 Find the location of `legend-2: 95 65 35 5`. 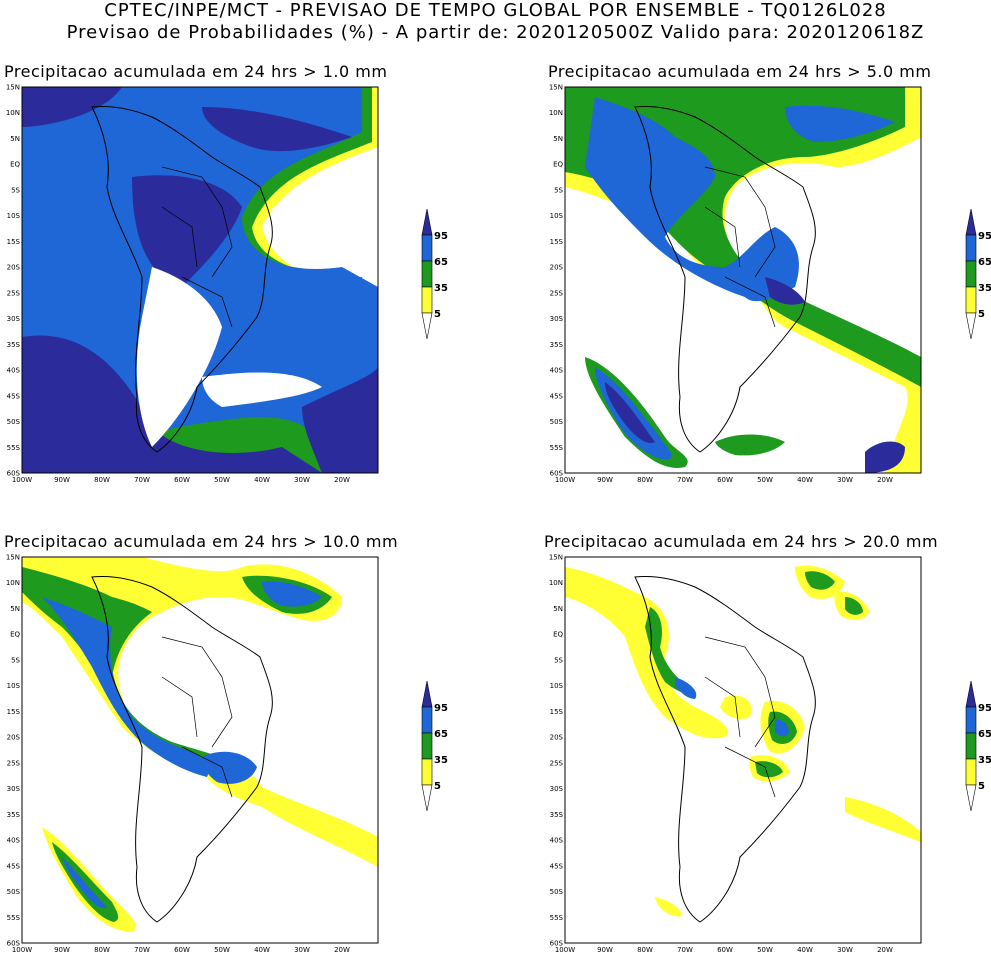

legend-2: 95 65 35 5 is located at coordinates (978, 274).